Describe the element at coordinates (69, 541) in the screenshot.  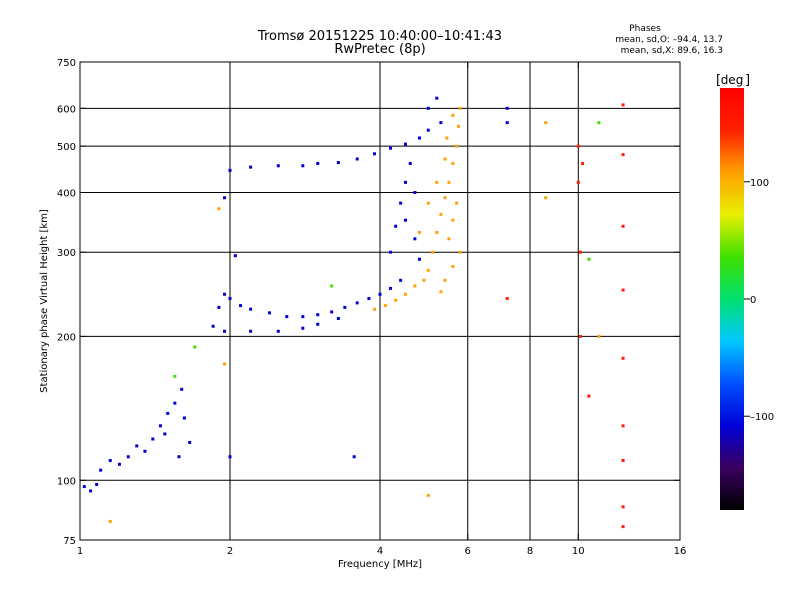
I see `y-tick-label: 75` at that location.